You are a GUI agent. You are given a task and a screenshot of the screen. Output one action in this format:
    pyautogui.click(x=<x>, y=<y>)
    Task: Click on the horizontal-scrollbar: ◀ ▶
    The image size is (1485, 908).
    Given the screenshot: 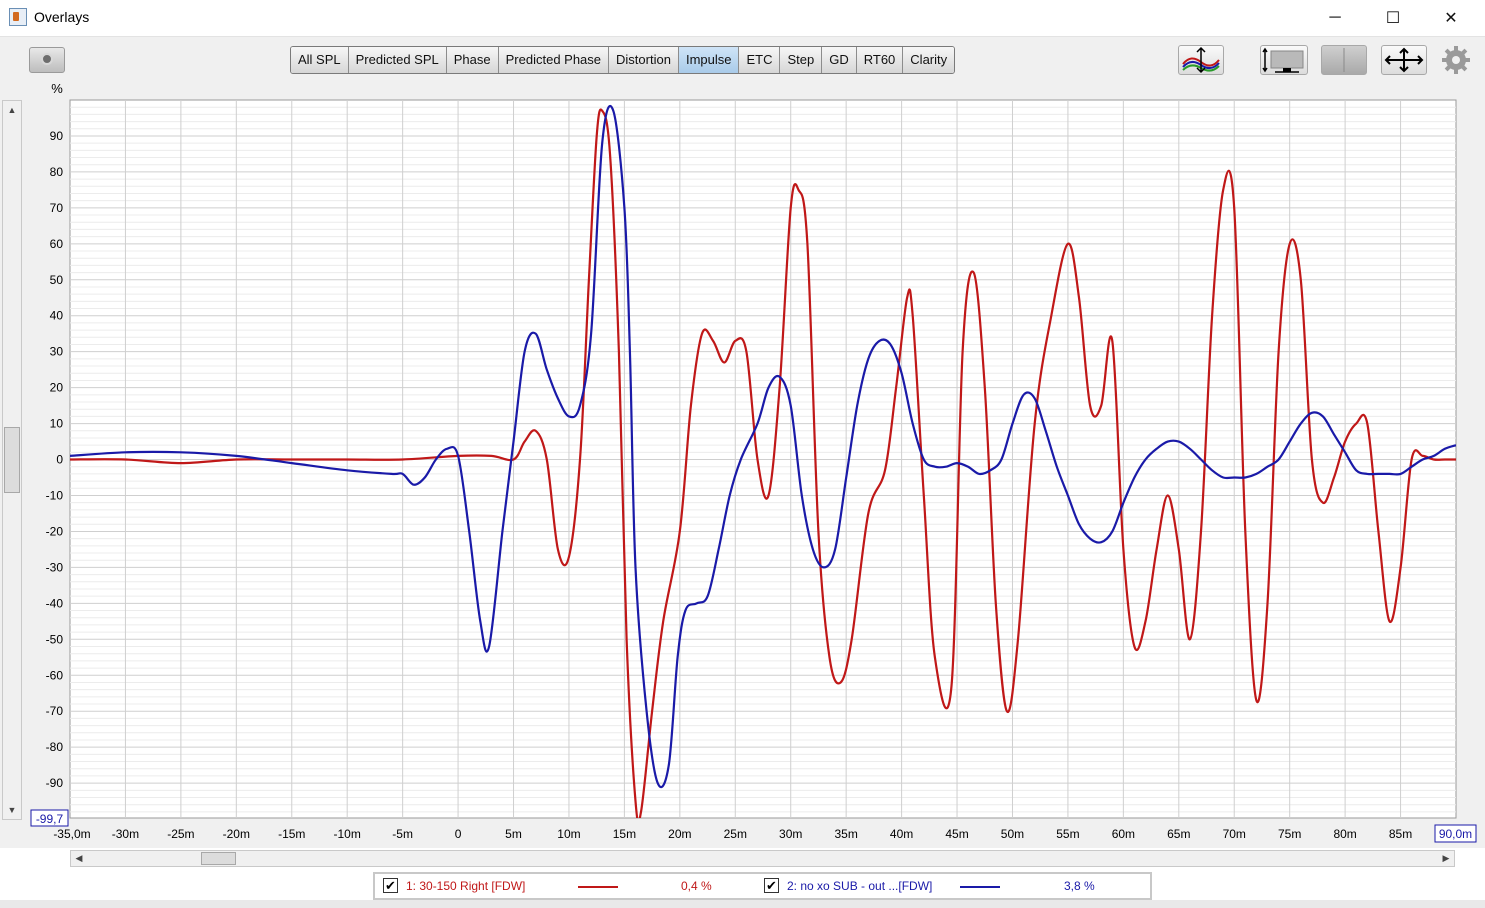 What is the action you would take?
    pyautogui.click(x=762, y=858)
    